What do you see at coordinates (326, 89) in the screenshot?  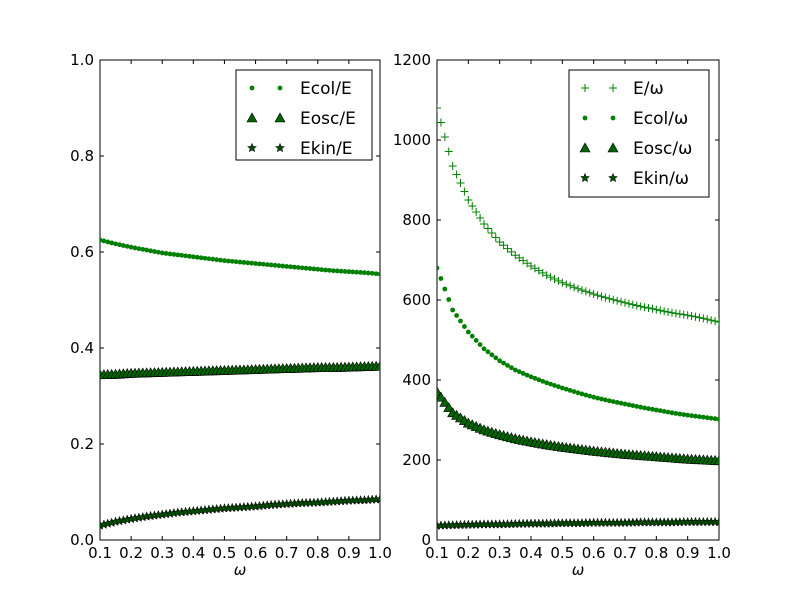 I see `legend-label: Ecol/E` at bounding box center [326, 89].